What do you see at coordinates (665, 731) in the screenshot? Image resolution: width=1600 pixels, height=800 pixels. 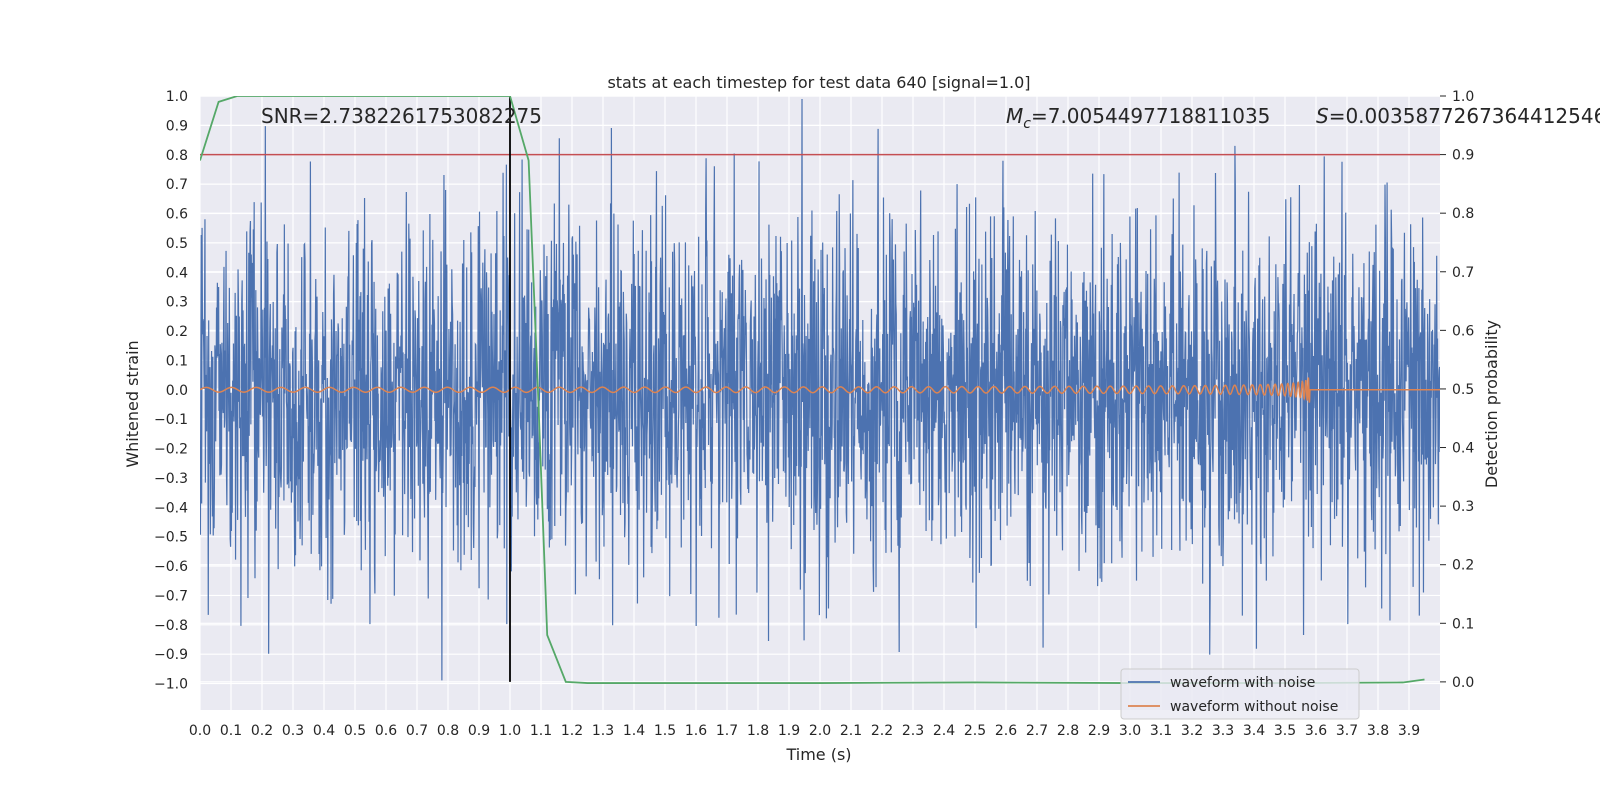 I see `x-tick-label: 1.5` at bounding box center [665, 731].